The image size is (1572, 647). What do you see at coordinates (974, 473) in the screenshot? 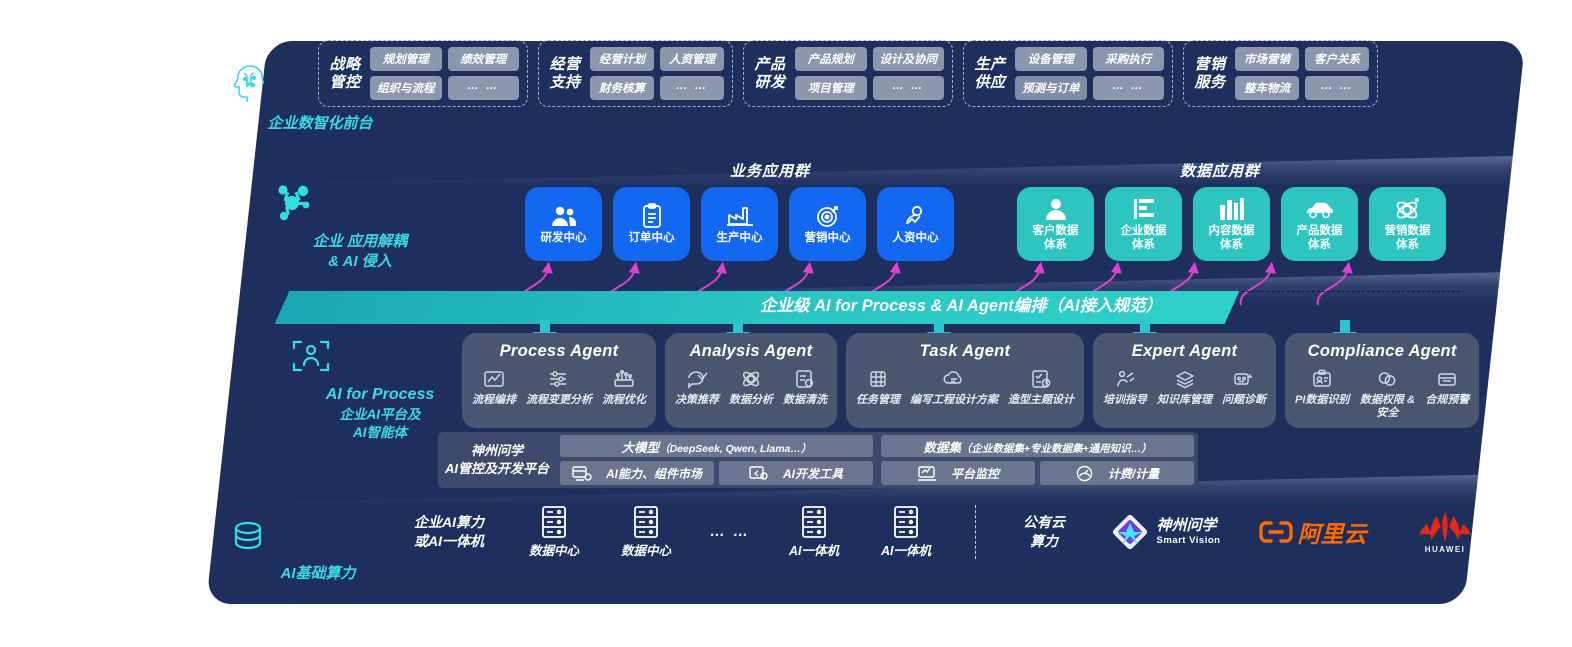
I see `platform-cell-label: 平台监控` at bounding box center [974, 473].